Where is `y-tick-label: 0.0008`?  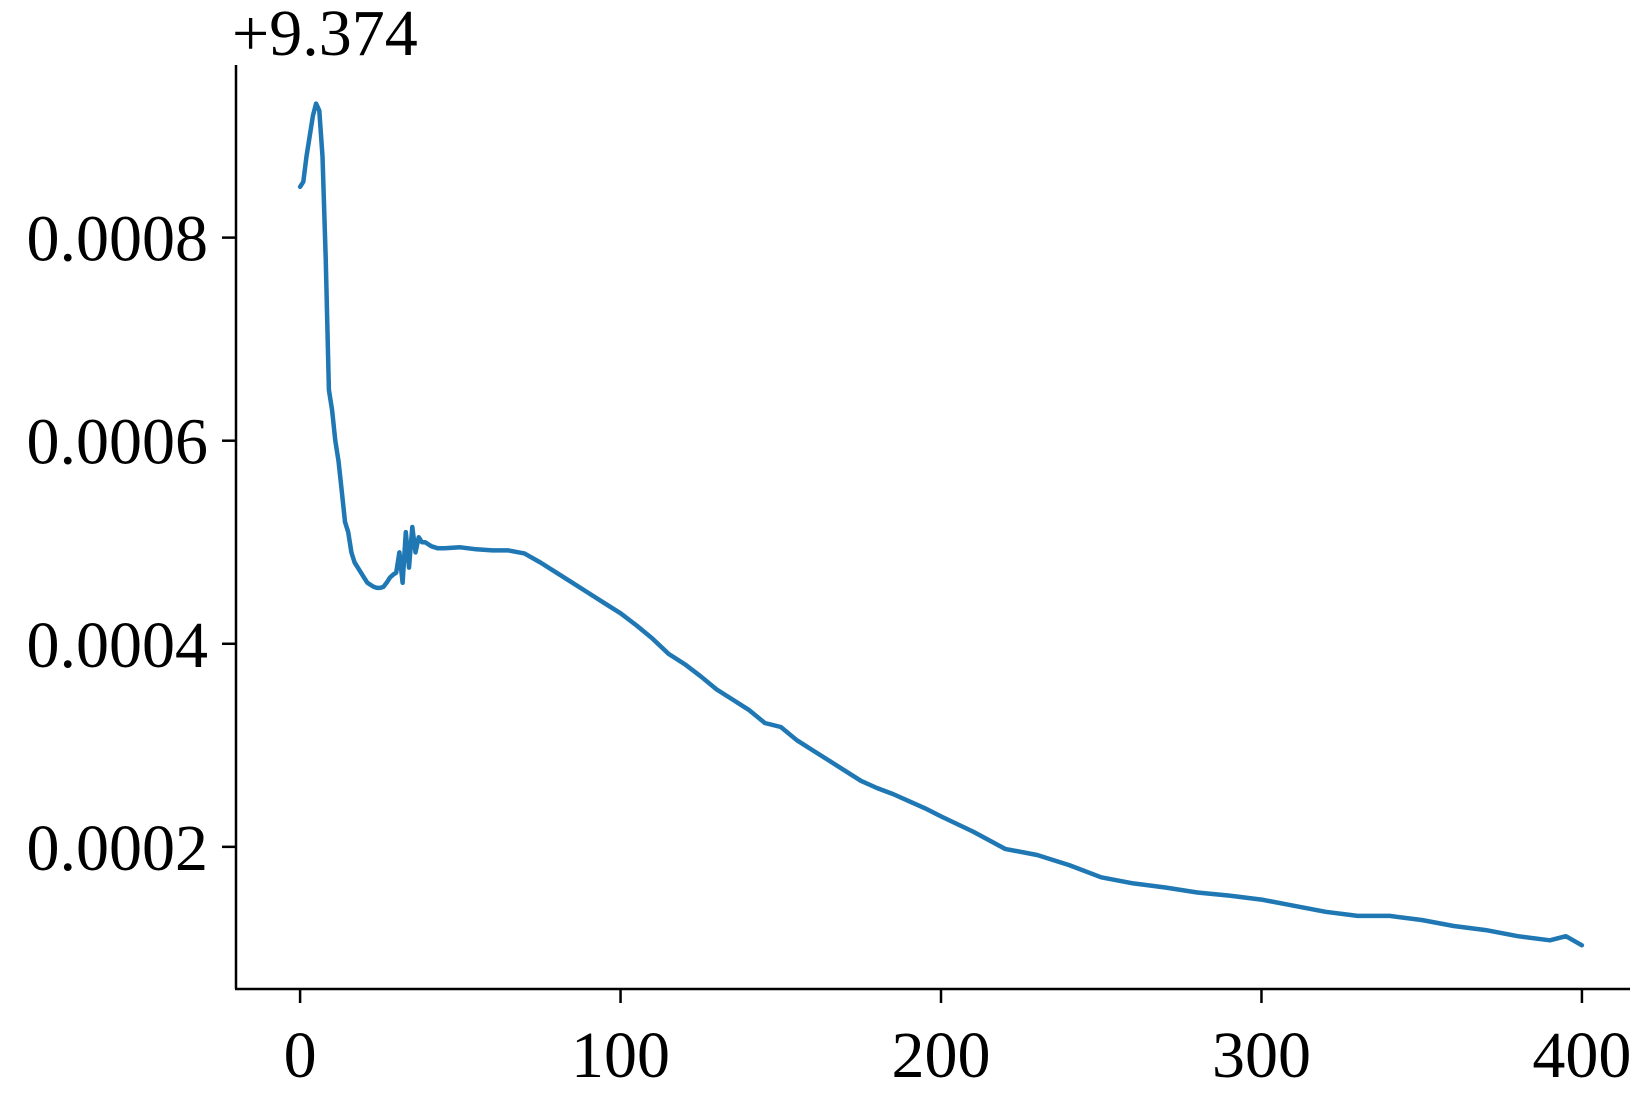 y-tick-label: 0.0008 is located at coordinates (118, 239).